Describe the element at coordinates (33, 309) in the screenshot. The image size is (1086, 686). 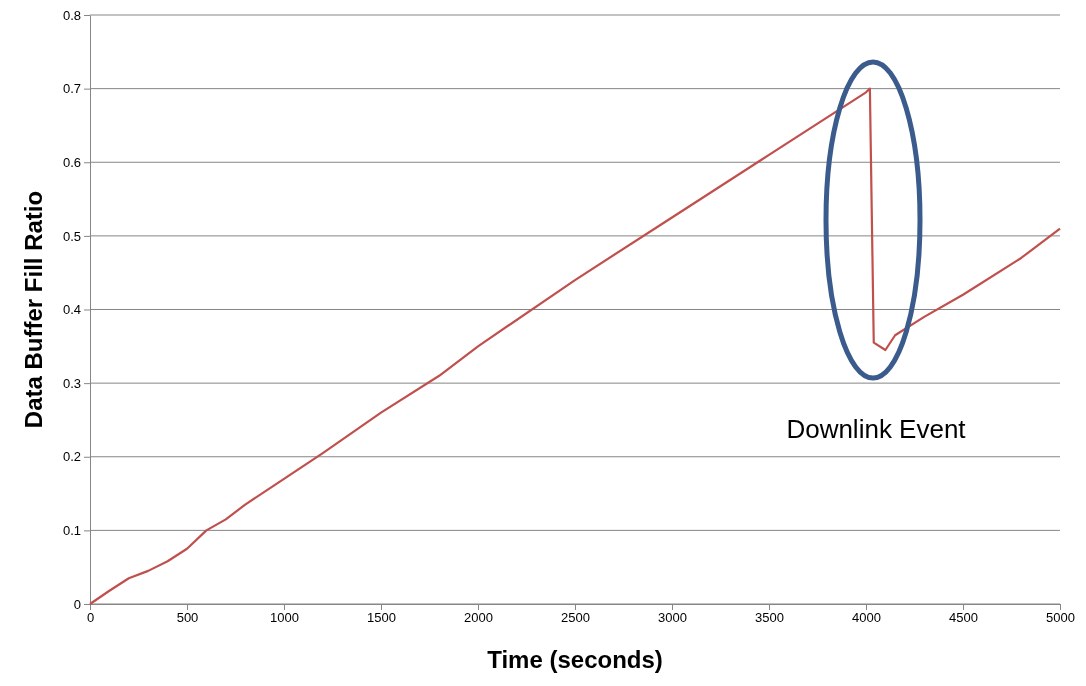
I see `y-axis-title: Data Buffer Fill Ratio` at that location.